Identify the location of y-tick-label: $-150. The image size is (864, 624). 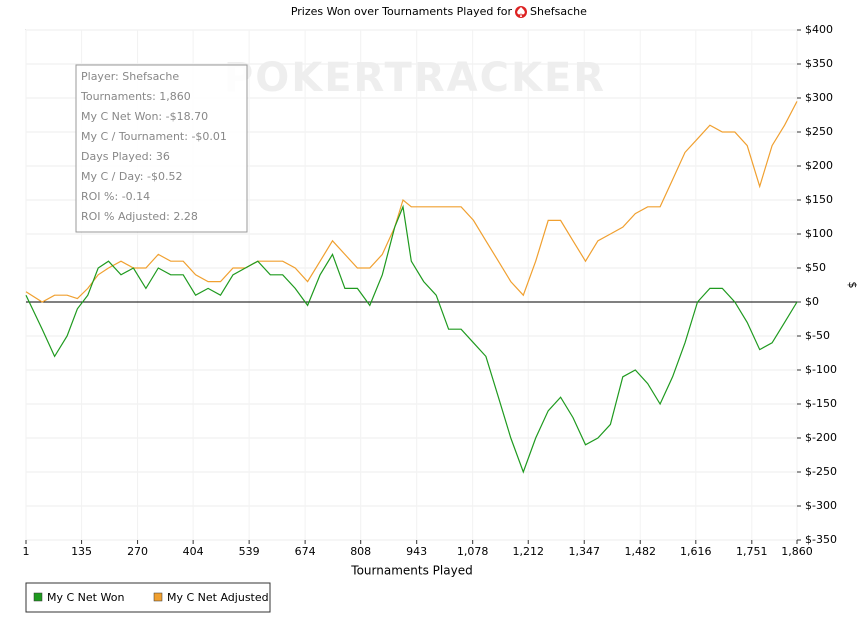
(821, 403).